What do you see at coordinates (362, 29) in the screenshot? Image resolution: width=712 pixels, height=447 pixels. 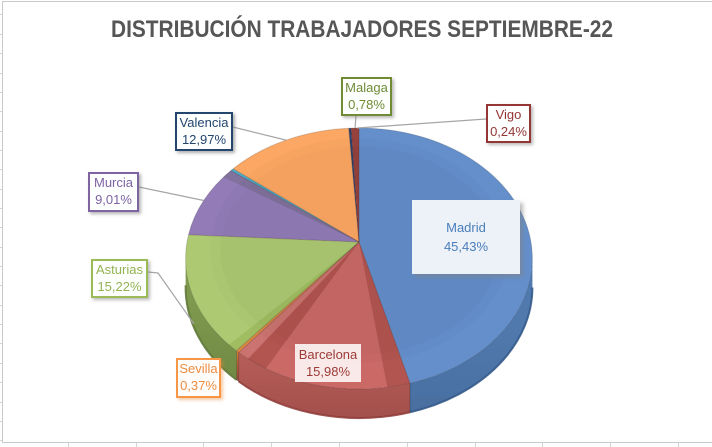 I see `svg-text:DISTRIBUCIÓN TRABAJADORES SEPT: DISTRIBUCIÓN TRABAJADORES SEPTIEMBRE-22` at bounding box center [362, 29].